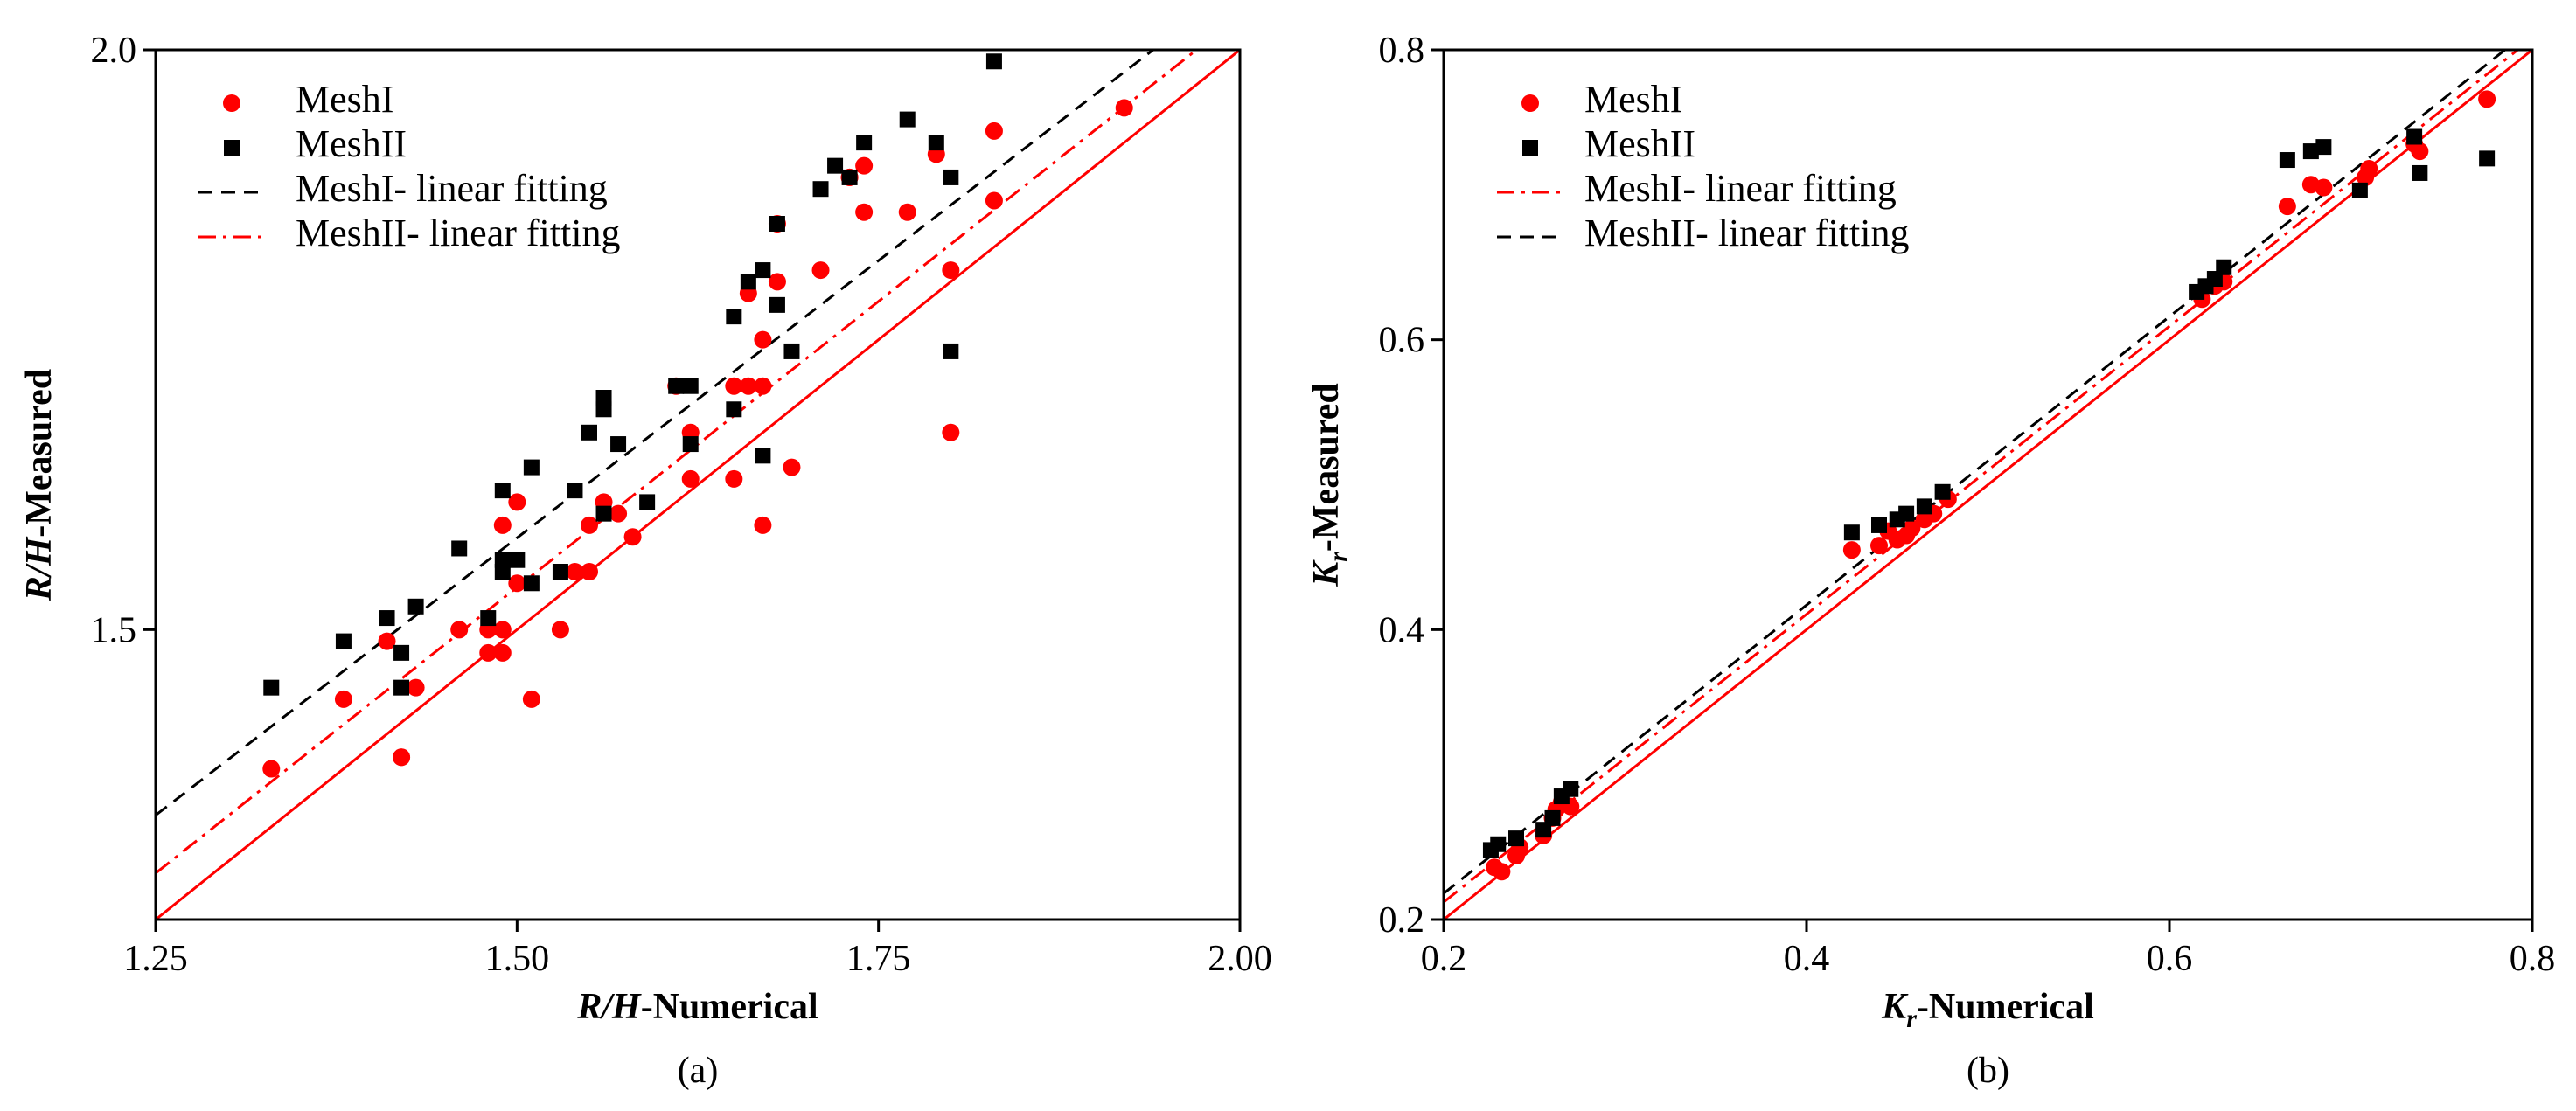 The height and width of the screenshot is (1111, 2576). I want to click on y-tick-label: 0.4, so click(1402, 630).